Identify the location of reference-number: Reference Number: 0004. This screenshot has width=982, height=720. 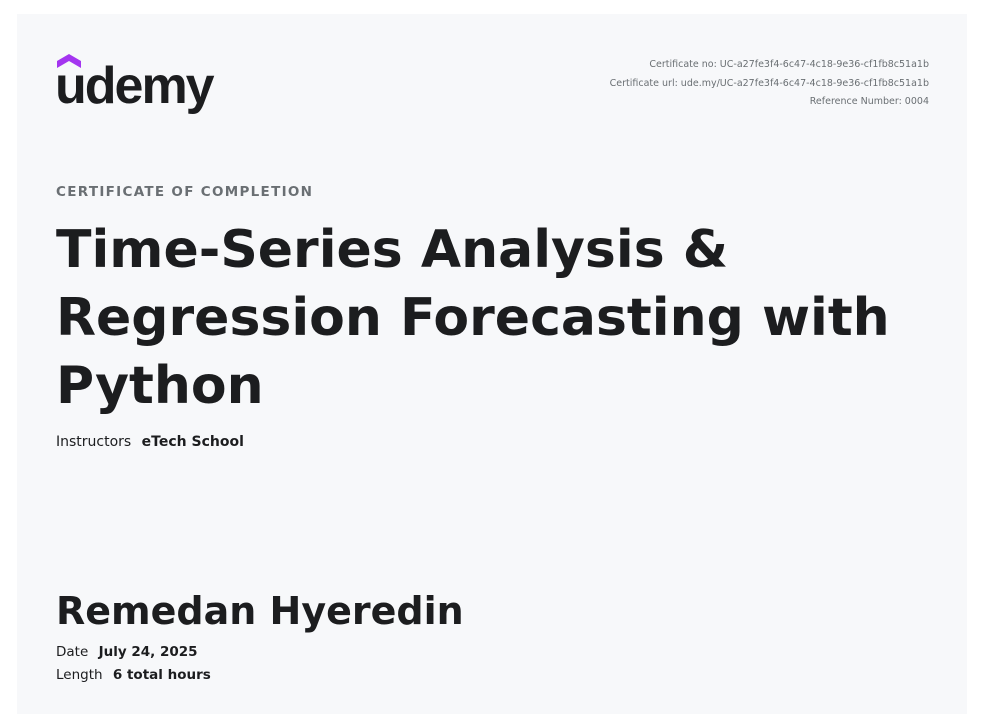
(869, 101).